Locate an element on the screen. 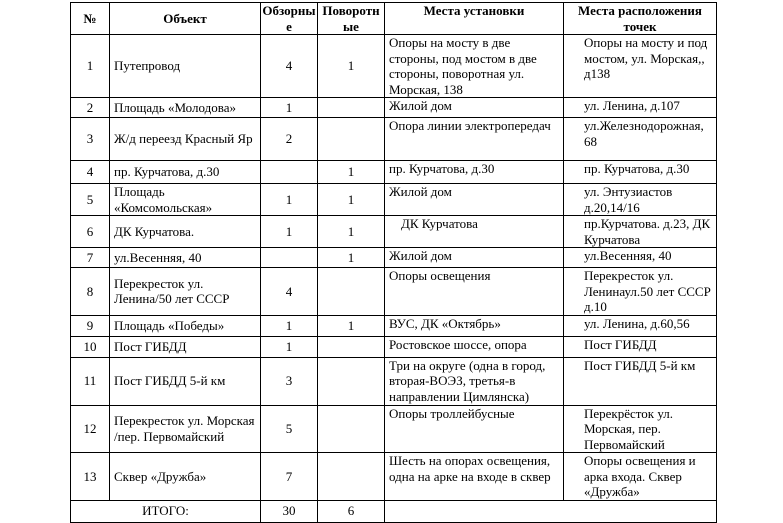 This screenshot has height=523, width=783. row-number: 2 is located at coordinates (90, 107).